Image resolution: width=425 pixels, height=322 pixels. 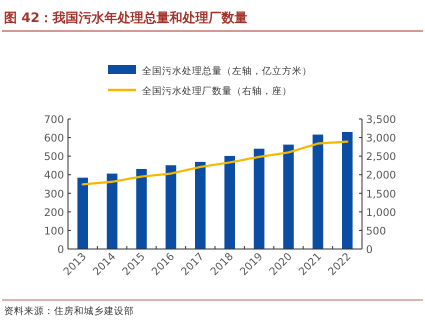 What do you see at coordinates (369, 250) in the screenshot?
I see `y2-tick-label: 0` at bounding box center [369, 250].